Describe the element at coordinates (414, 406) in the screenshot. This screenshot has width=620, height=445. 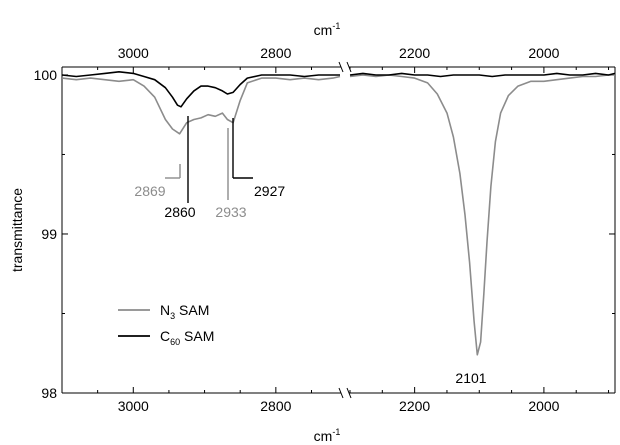
I see `x-tick-label-bottom: 2200` at that location.